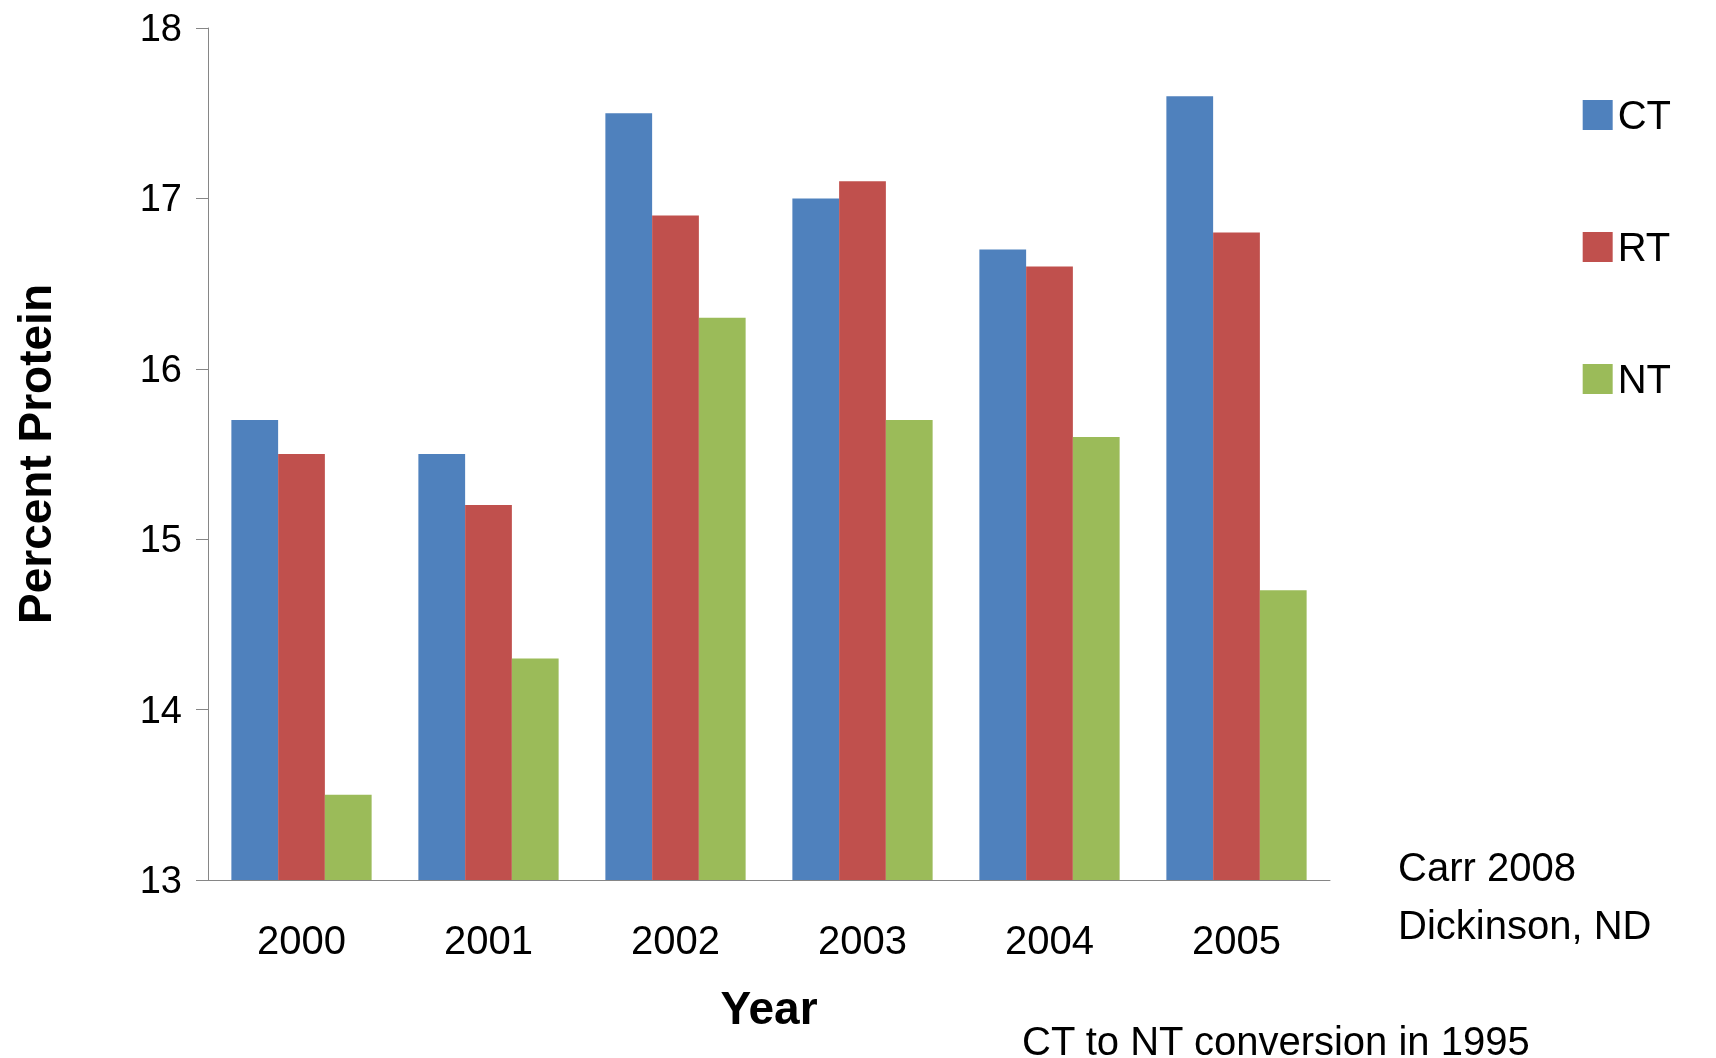  What do you see at coordinates (1236, 940) in the screenshot?
I see `x-tick-label: 2005` at bounding box center [1236, 940].